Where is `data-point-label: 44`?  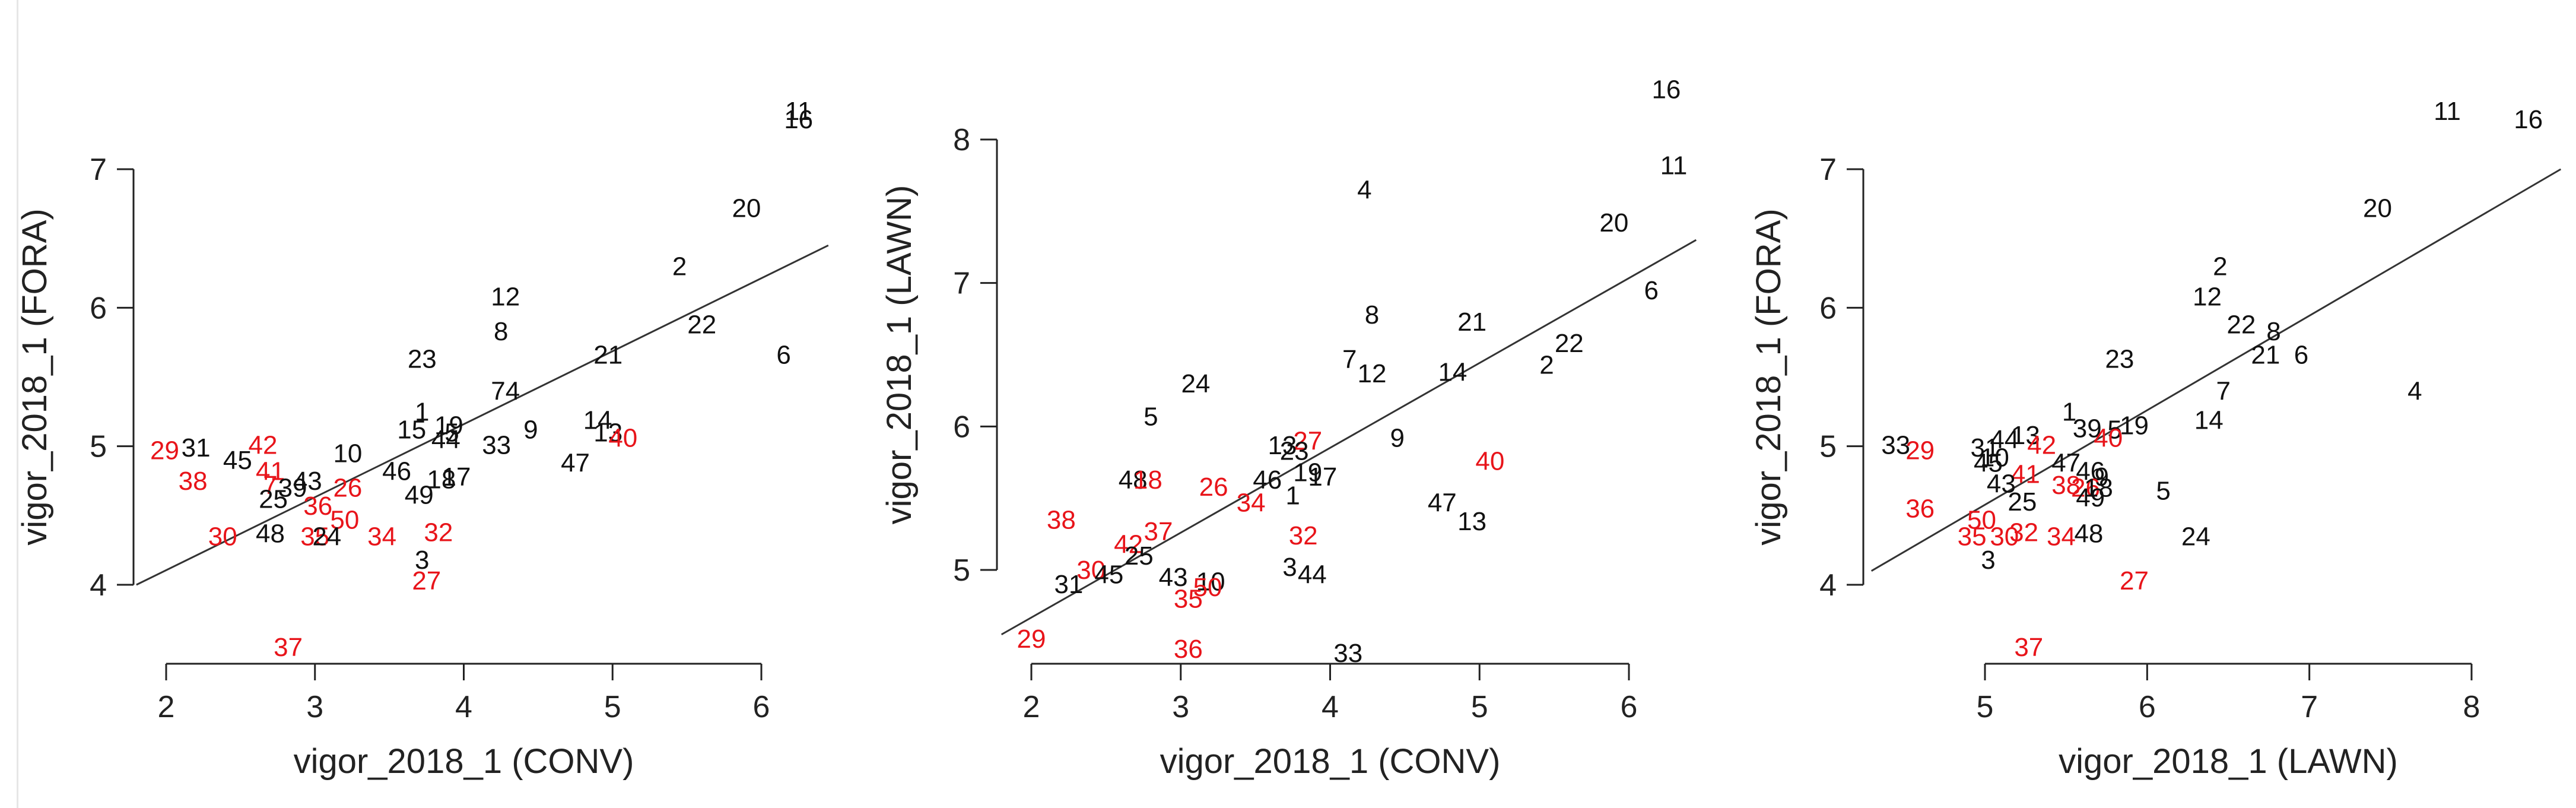 data-point-label: 44 is located at coordinates (2004, 440).